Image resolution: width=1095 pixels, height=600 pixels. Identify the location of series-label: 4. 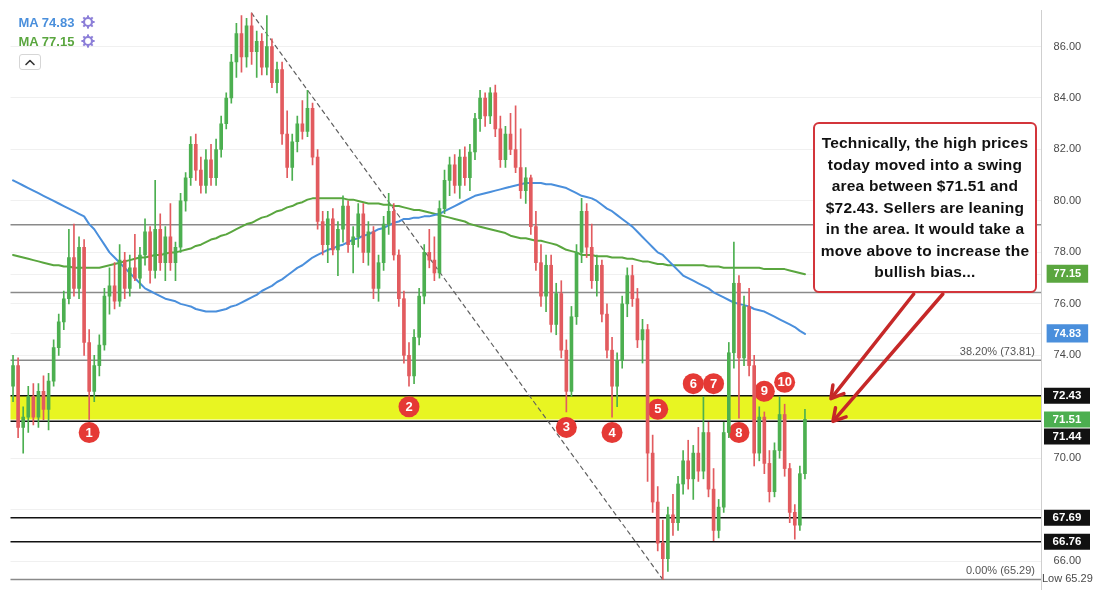
(612, 432).